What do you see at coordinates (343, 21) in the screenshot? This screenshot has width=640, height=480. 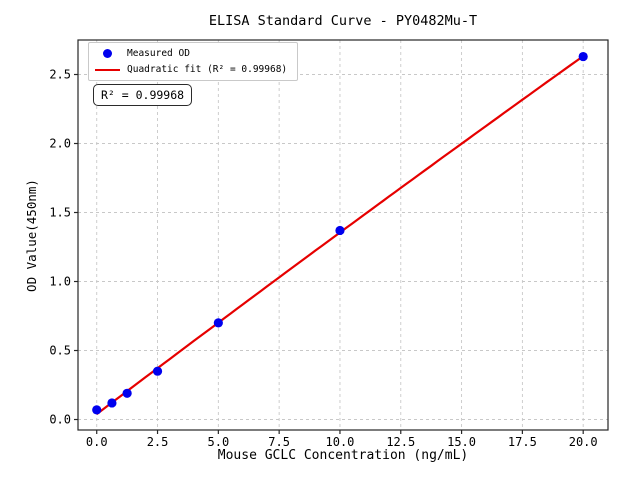 I see `chart-title: ELISA Standard Curve - PY0482Mu-T` at bounding box center [343, 21].